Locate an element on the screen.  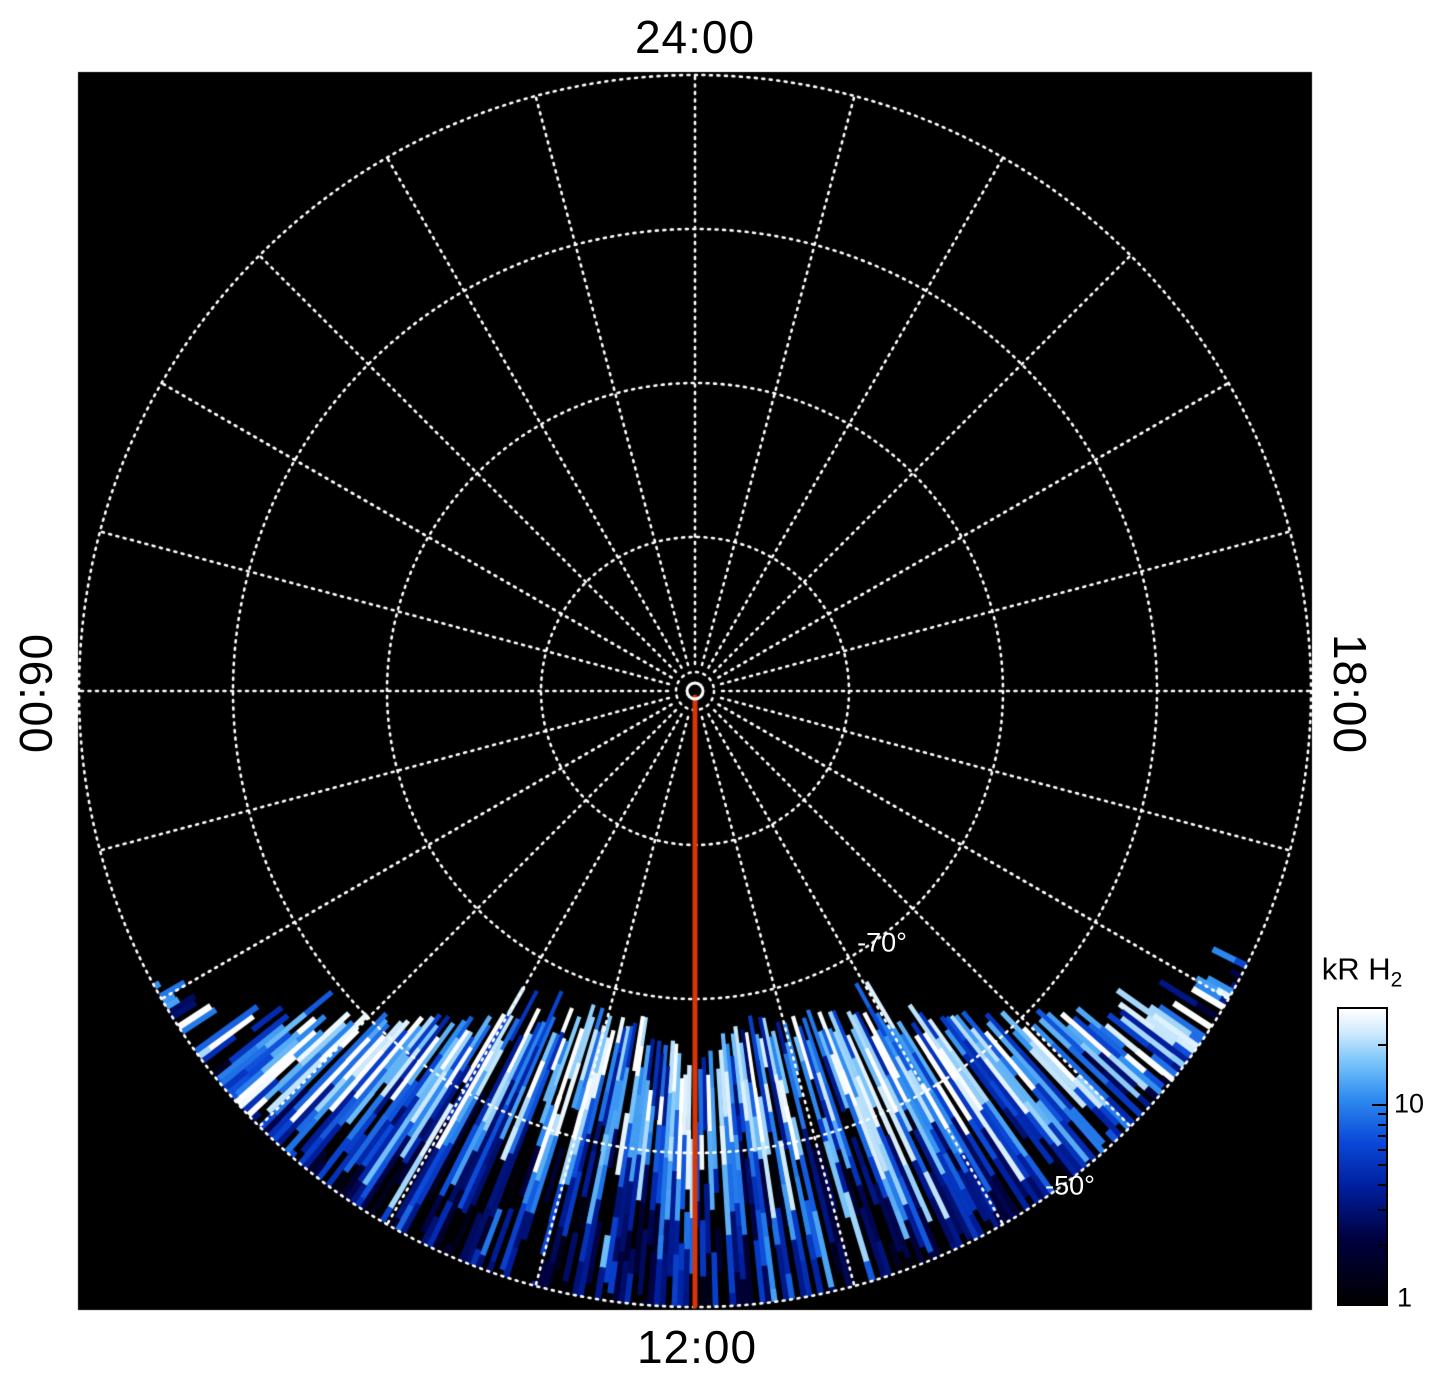
hour-label-1200: 12:00 is located at coordinates (697, 1347).